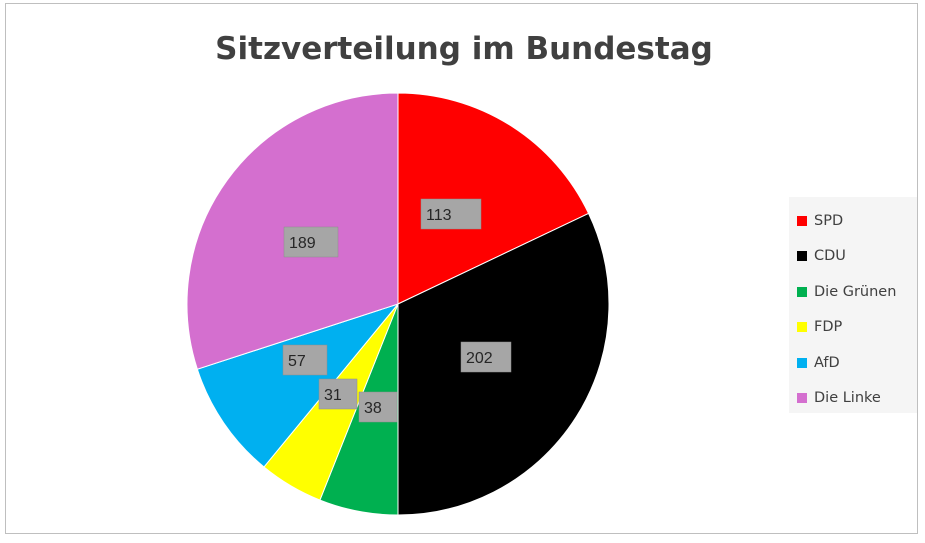  Describe the element at coordinates (853, 221) in the screenshot. I see `legend-item: SPD` at that location.